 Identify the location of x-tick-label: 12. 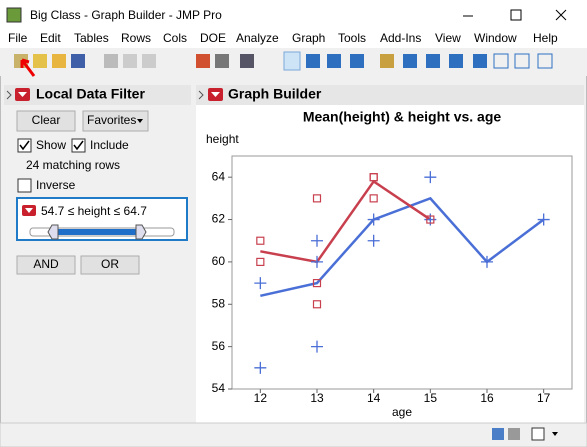
(261, 398).